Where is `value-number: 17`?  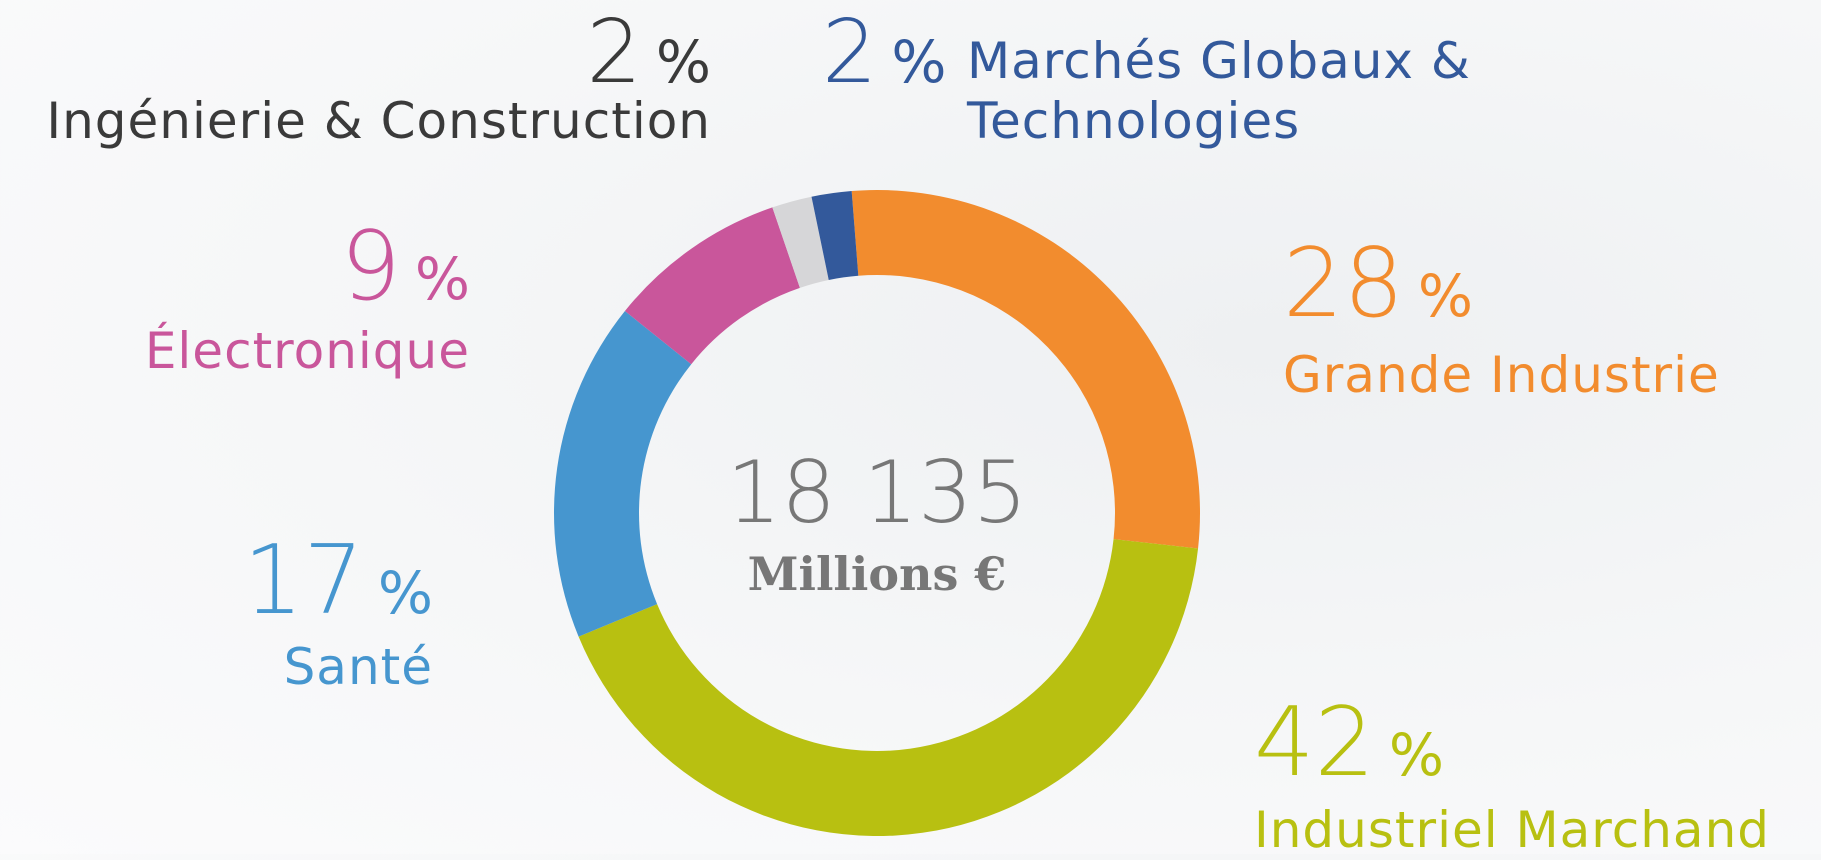 value-number: 17 is located at coordinates (303, 581).